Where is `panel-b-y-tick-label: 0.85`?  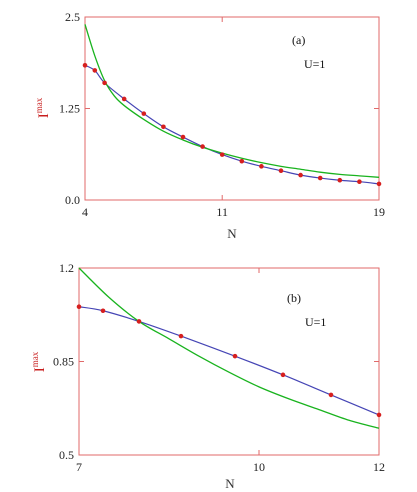
panel-b-y-tick-label: 0.85 is located at coordinates (63, 362).